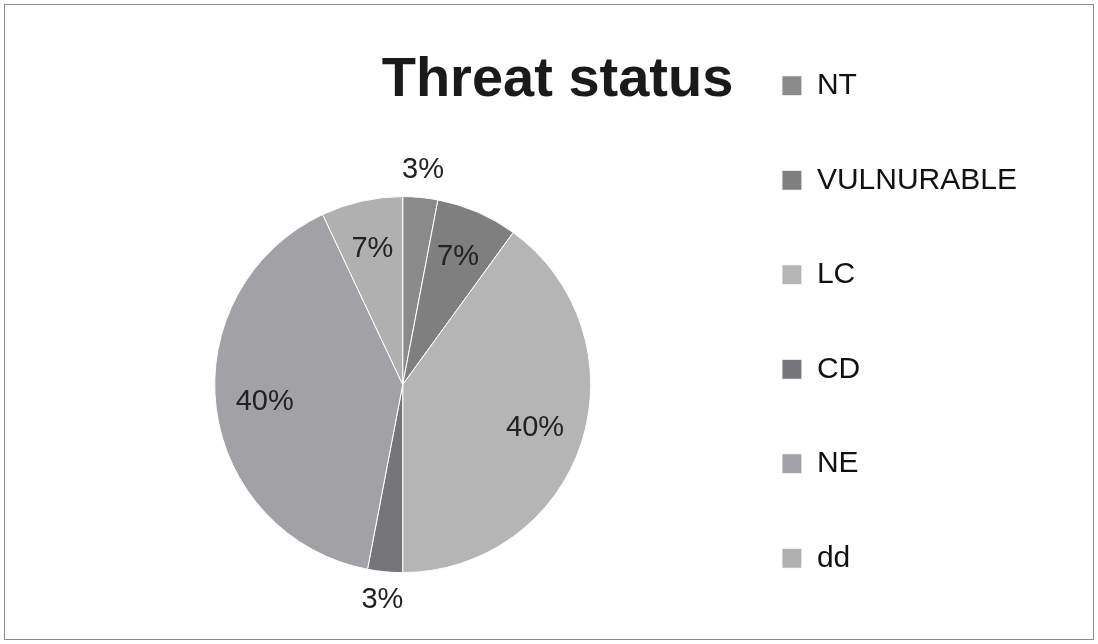 The width and height of the screenshot is (1098, 644). I want to click on legend-label: VULNURABLE, so click(917, 178).